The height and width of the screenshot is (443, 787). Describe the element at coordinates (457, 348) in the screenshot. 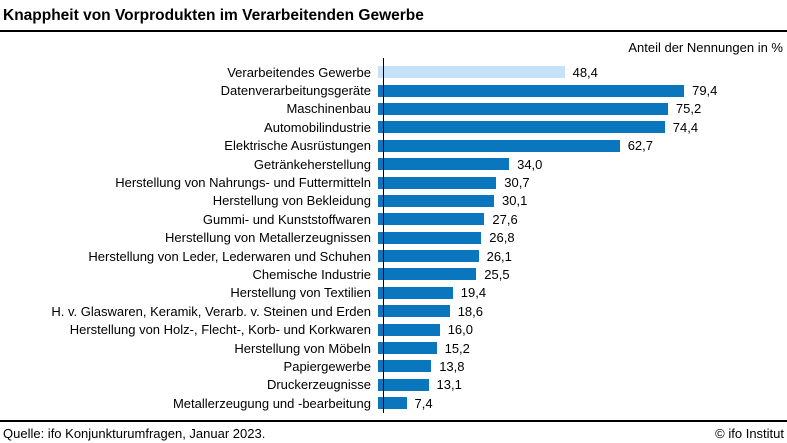

I see `value-label: 15,2` at that location.